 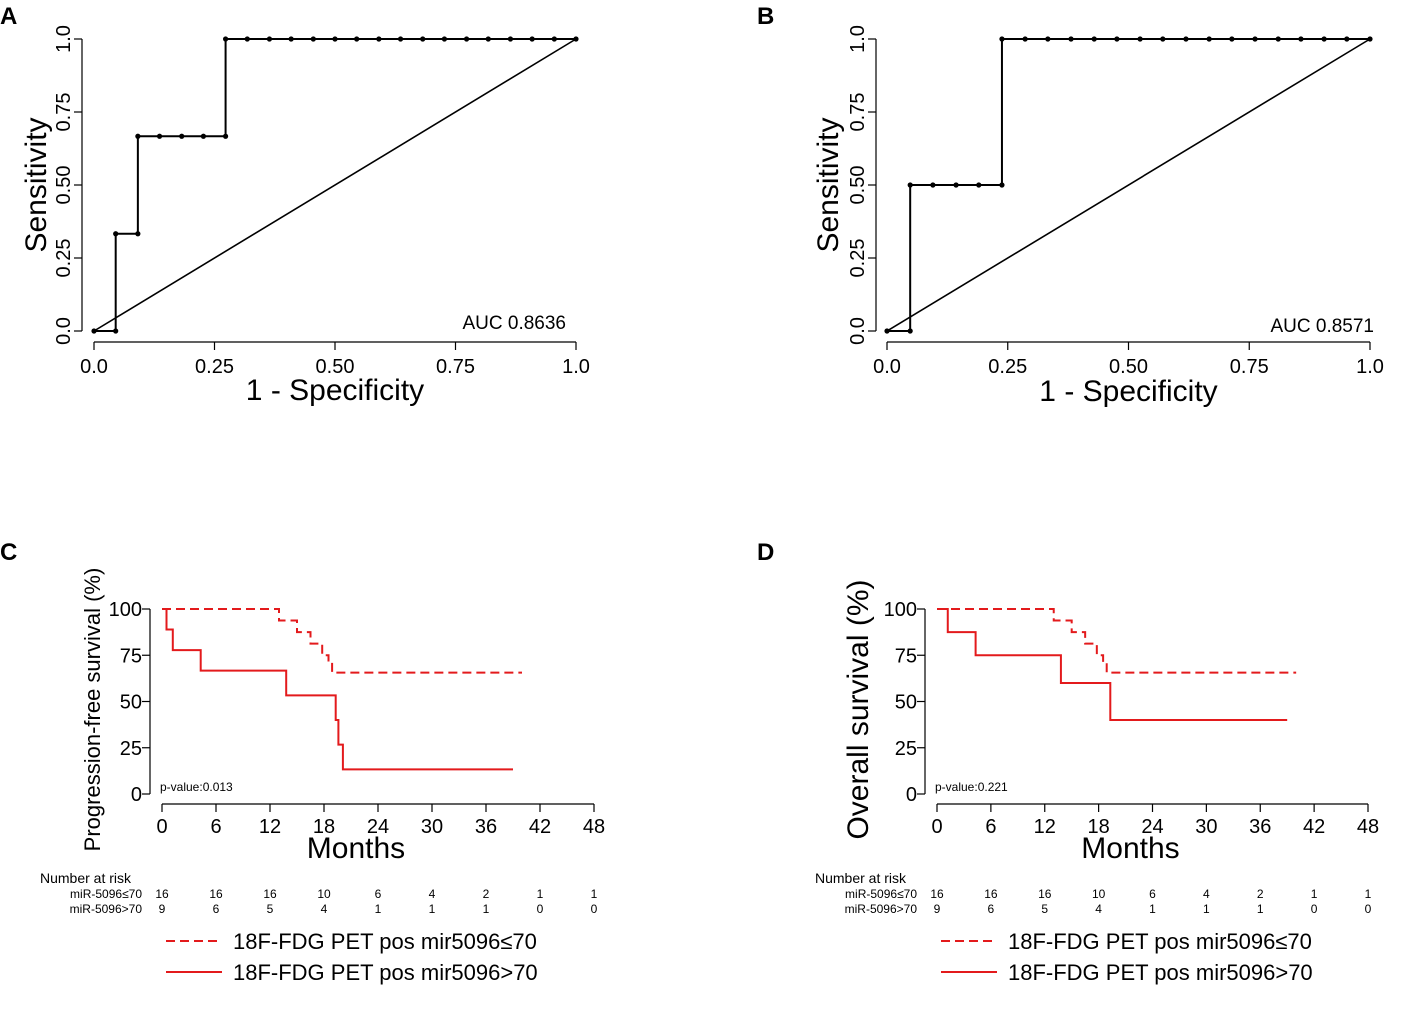 What do you see at coordinates (270, 909) in the screenshot?
I see `risk-count: 5` at bounding box center [270, 909].